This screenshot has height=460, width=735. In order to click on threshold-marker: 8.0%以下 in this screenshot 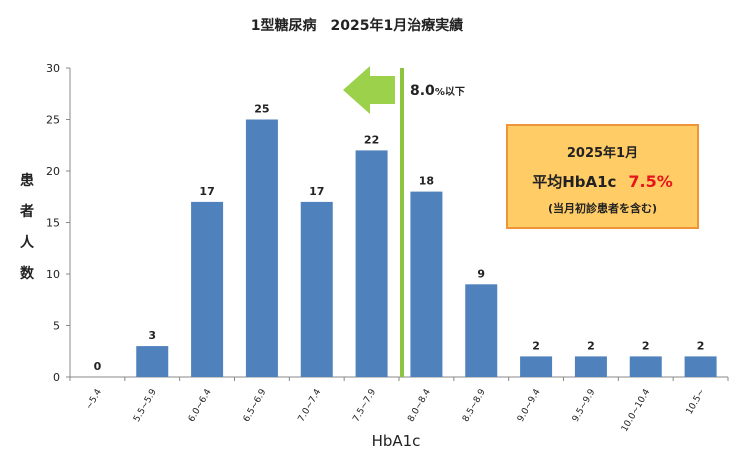, I will do `click(404, 221)`.